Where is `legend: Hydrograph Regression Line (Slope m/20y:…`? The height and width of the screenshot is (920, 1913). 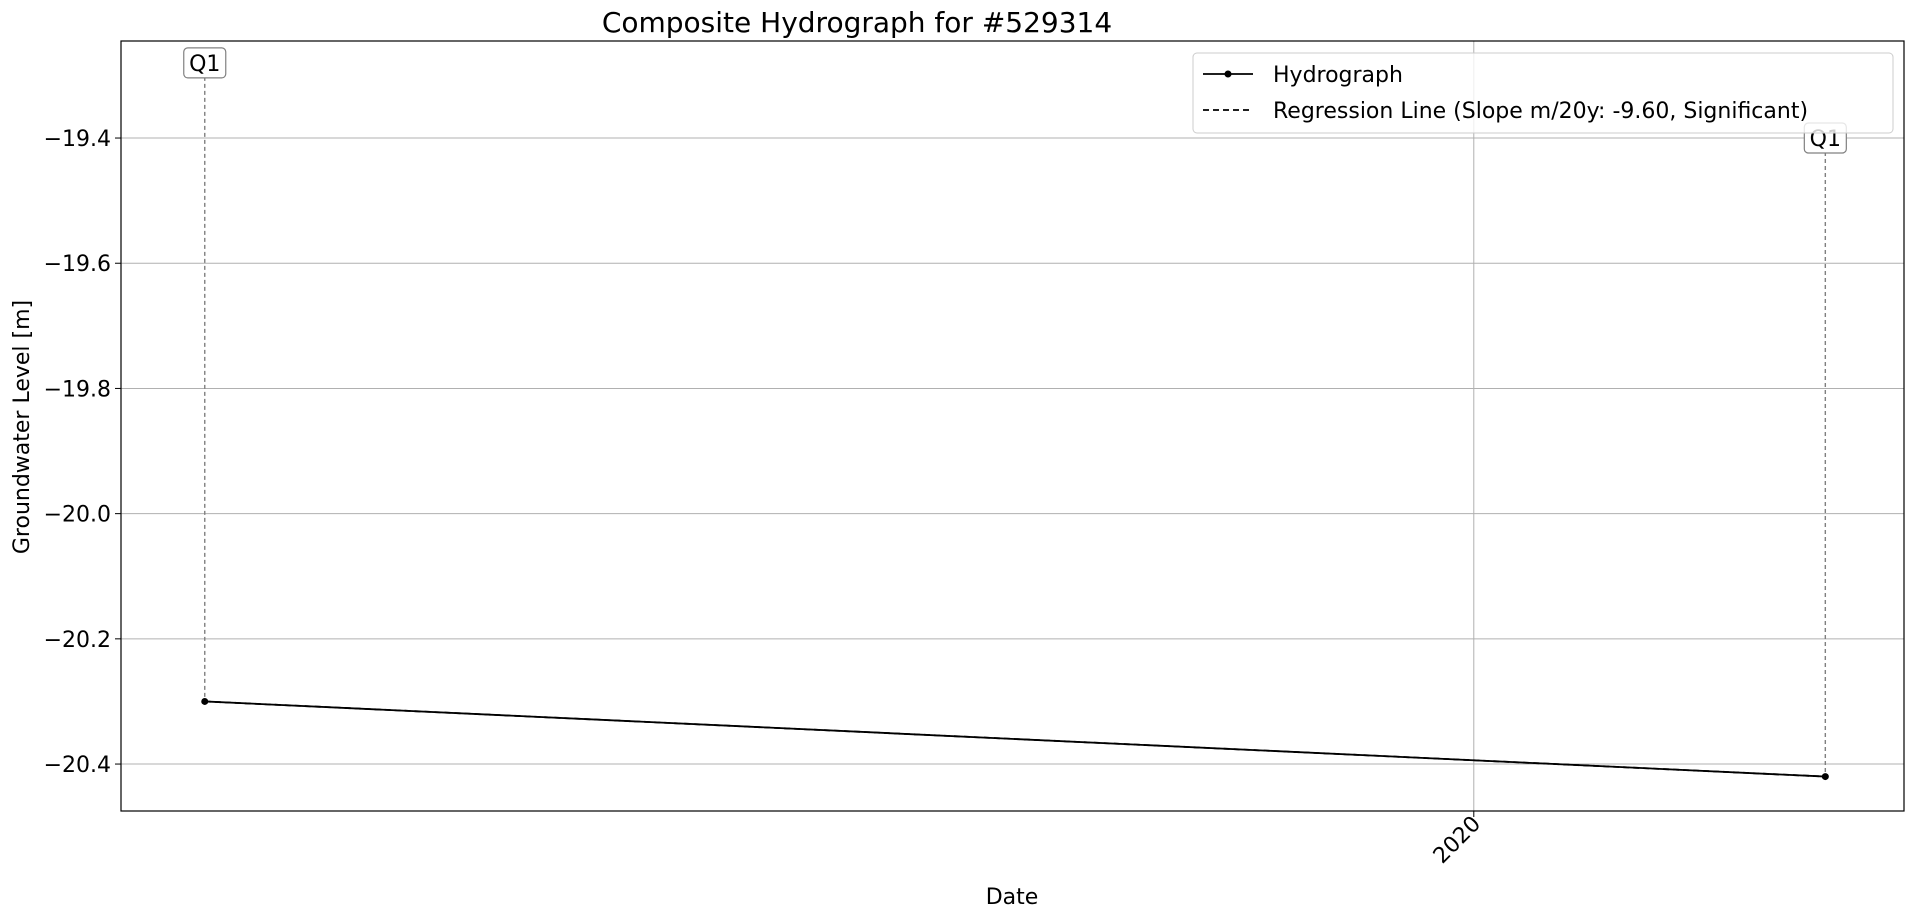 legend: Hydrograph Regression Line (Slope m/20y:… is located at coordinates (1543, 93).